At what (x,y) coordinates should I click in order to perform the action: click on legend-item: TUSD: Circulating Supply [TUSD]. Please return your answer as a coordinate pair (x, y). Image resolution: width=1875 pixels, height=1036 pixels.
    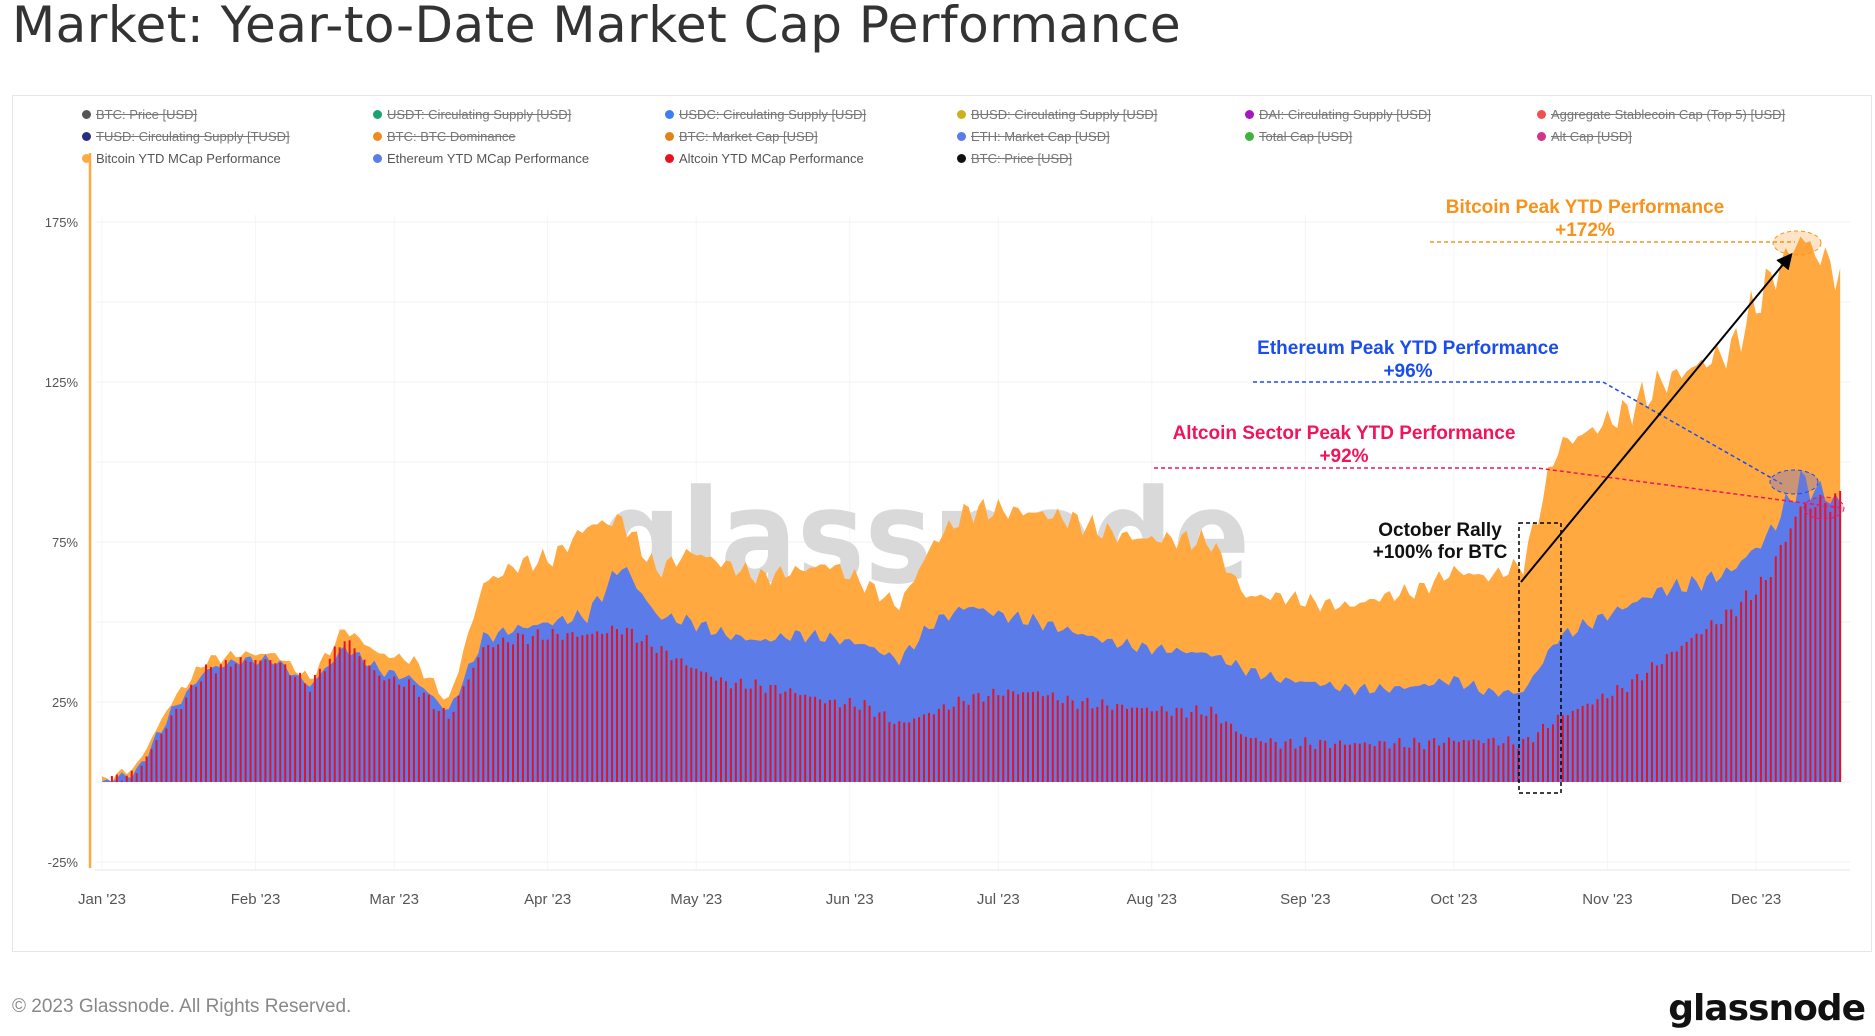
    Looking at the image, I should click on (186, 136).